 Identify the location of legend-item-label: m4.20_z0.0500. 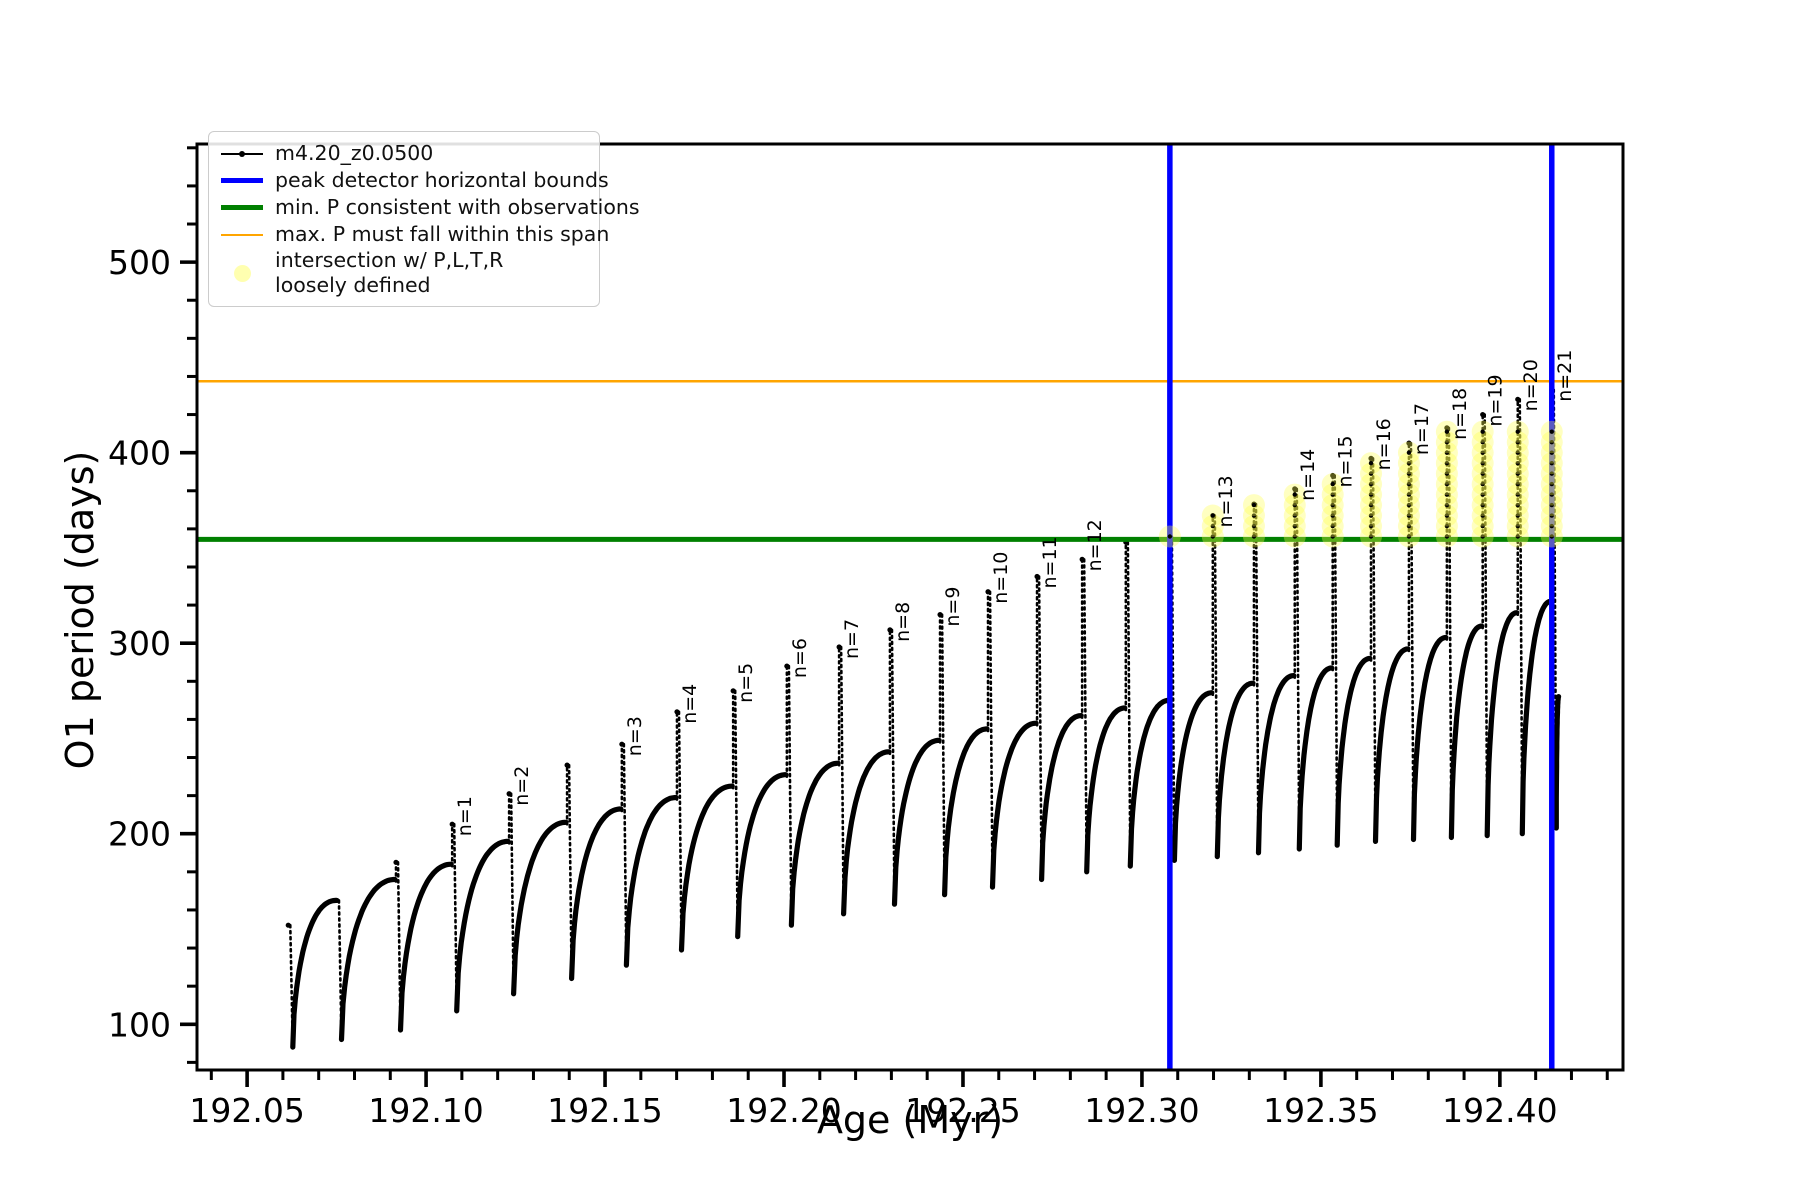
(354, 153).